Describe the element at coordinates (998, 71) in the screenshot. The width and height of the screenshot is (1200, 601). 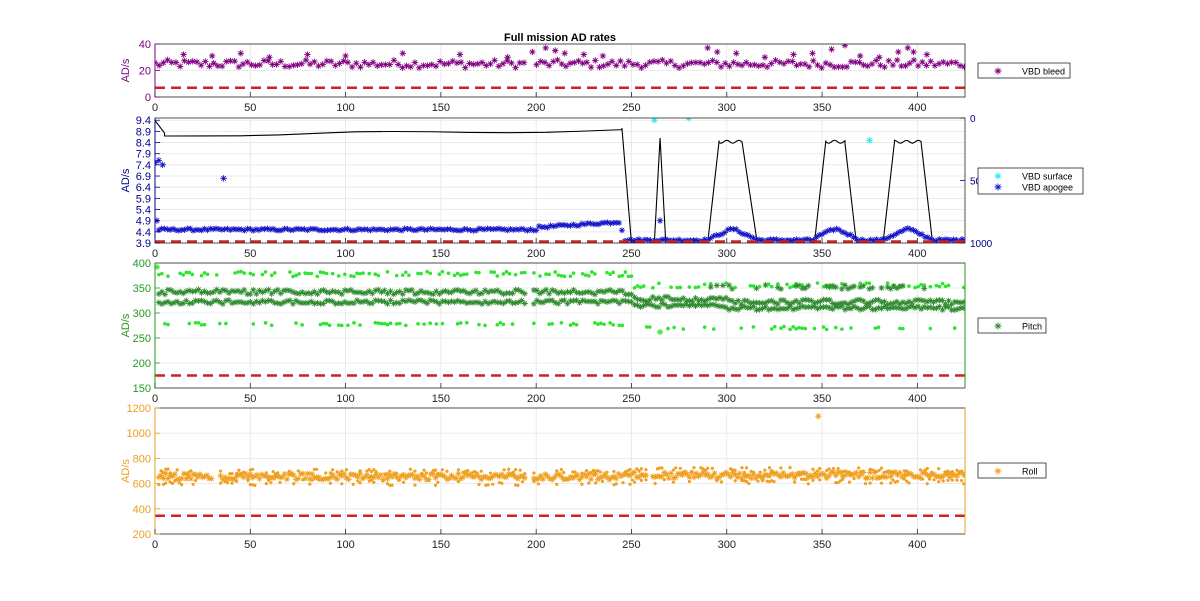
I see `legend-marker` at that location.